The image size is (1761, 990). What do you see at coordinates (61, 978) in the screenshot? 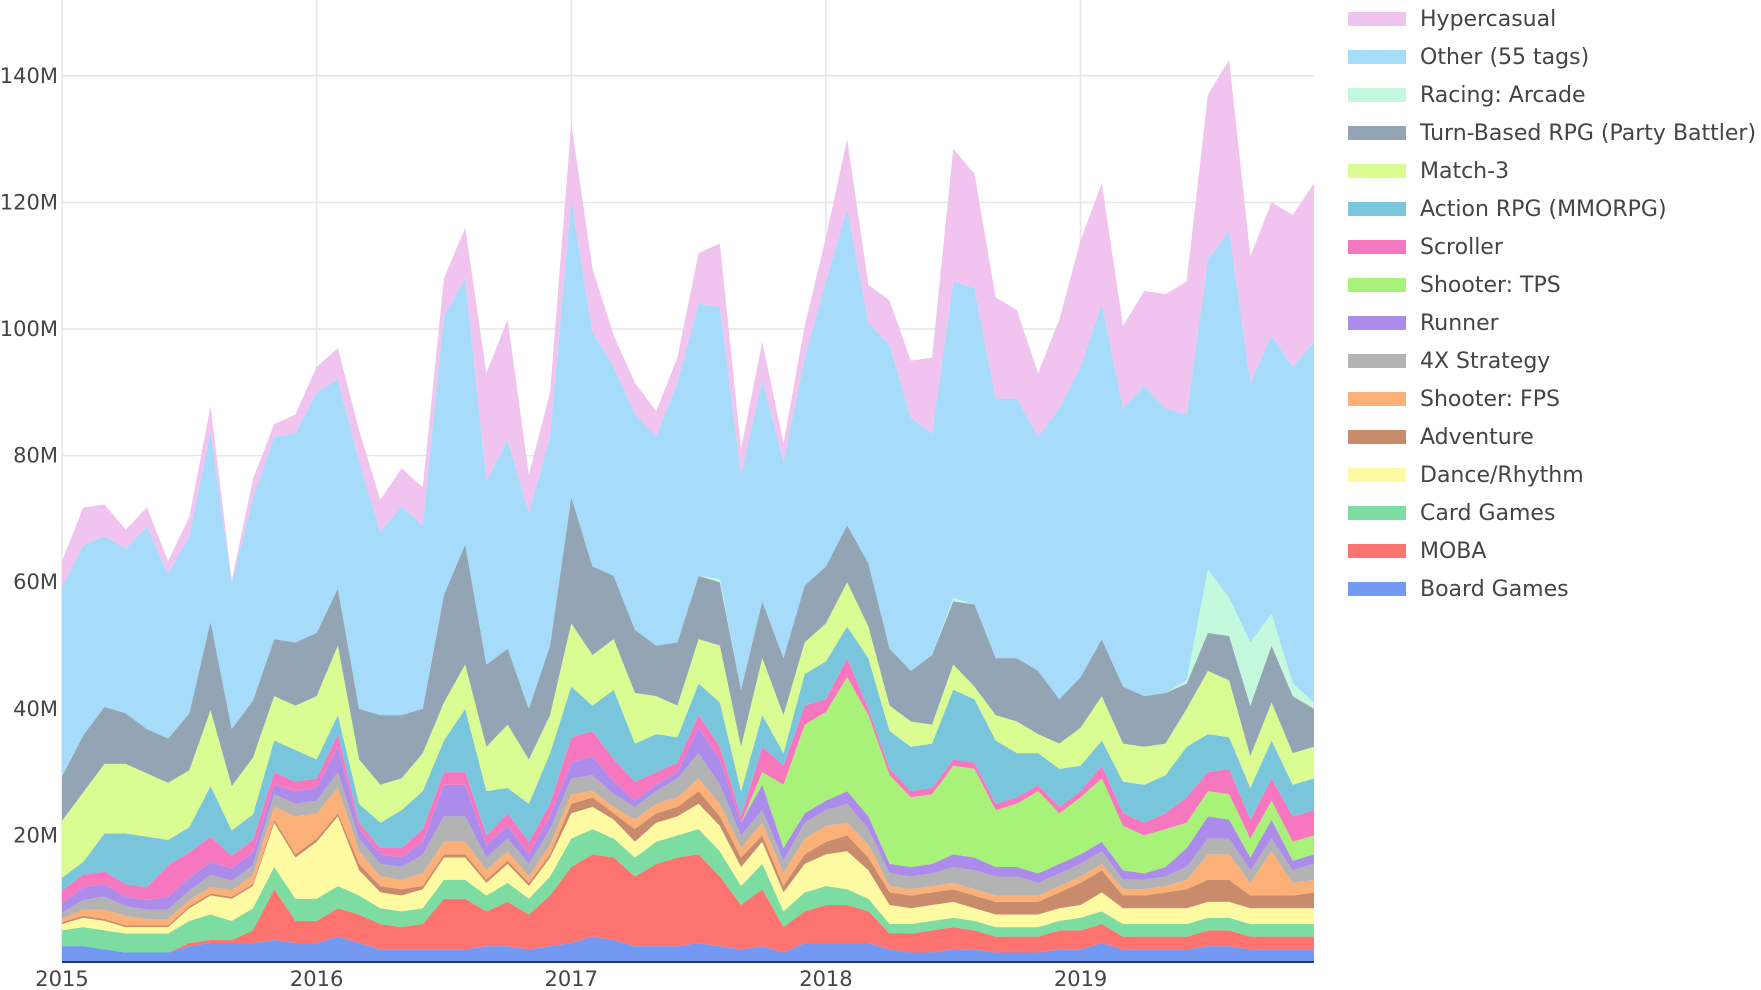
I see `x-tick-label: 2015` at bounding box center [61, 978].